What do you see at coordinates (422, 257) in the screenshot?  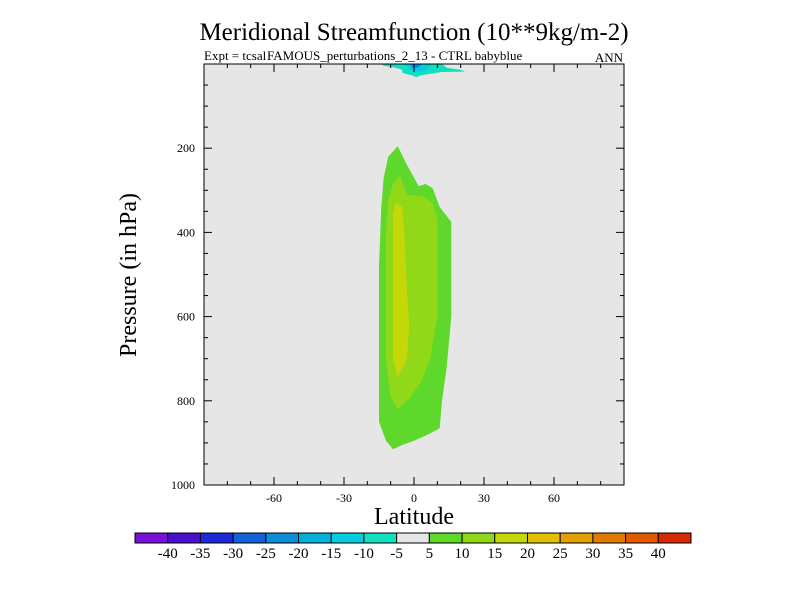 I see `contour-regions` at bounding box center [422, 257].